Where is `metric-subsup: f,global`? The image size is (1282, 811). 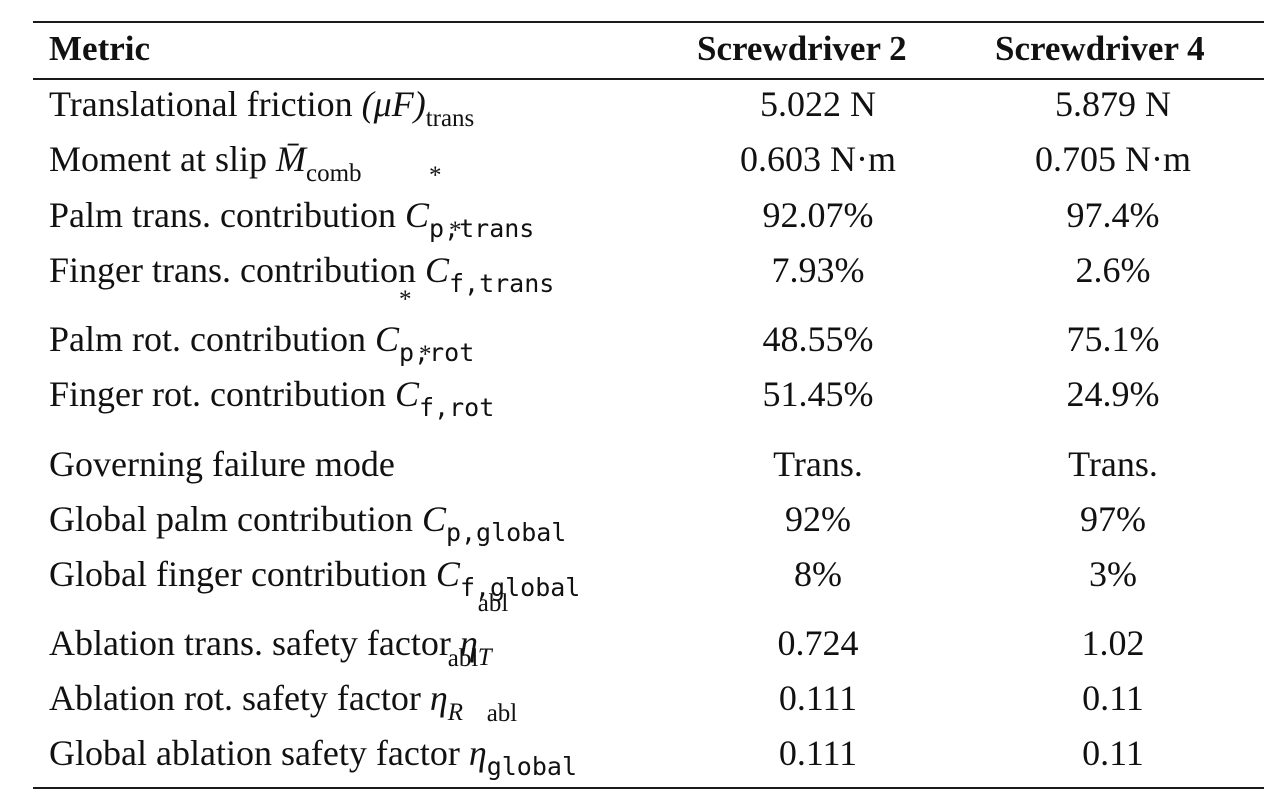 metric-subsup: f,global is located at coordinates (520, 578).